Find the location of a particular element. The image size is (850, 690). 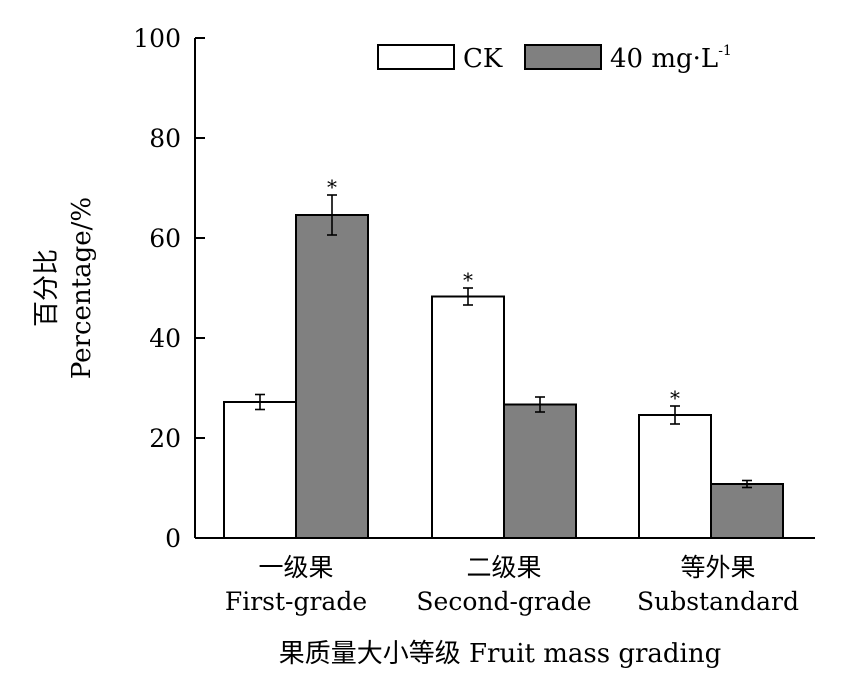

legend-label-40mg-sup: -1 is located at coordinates (725, 51).